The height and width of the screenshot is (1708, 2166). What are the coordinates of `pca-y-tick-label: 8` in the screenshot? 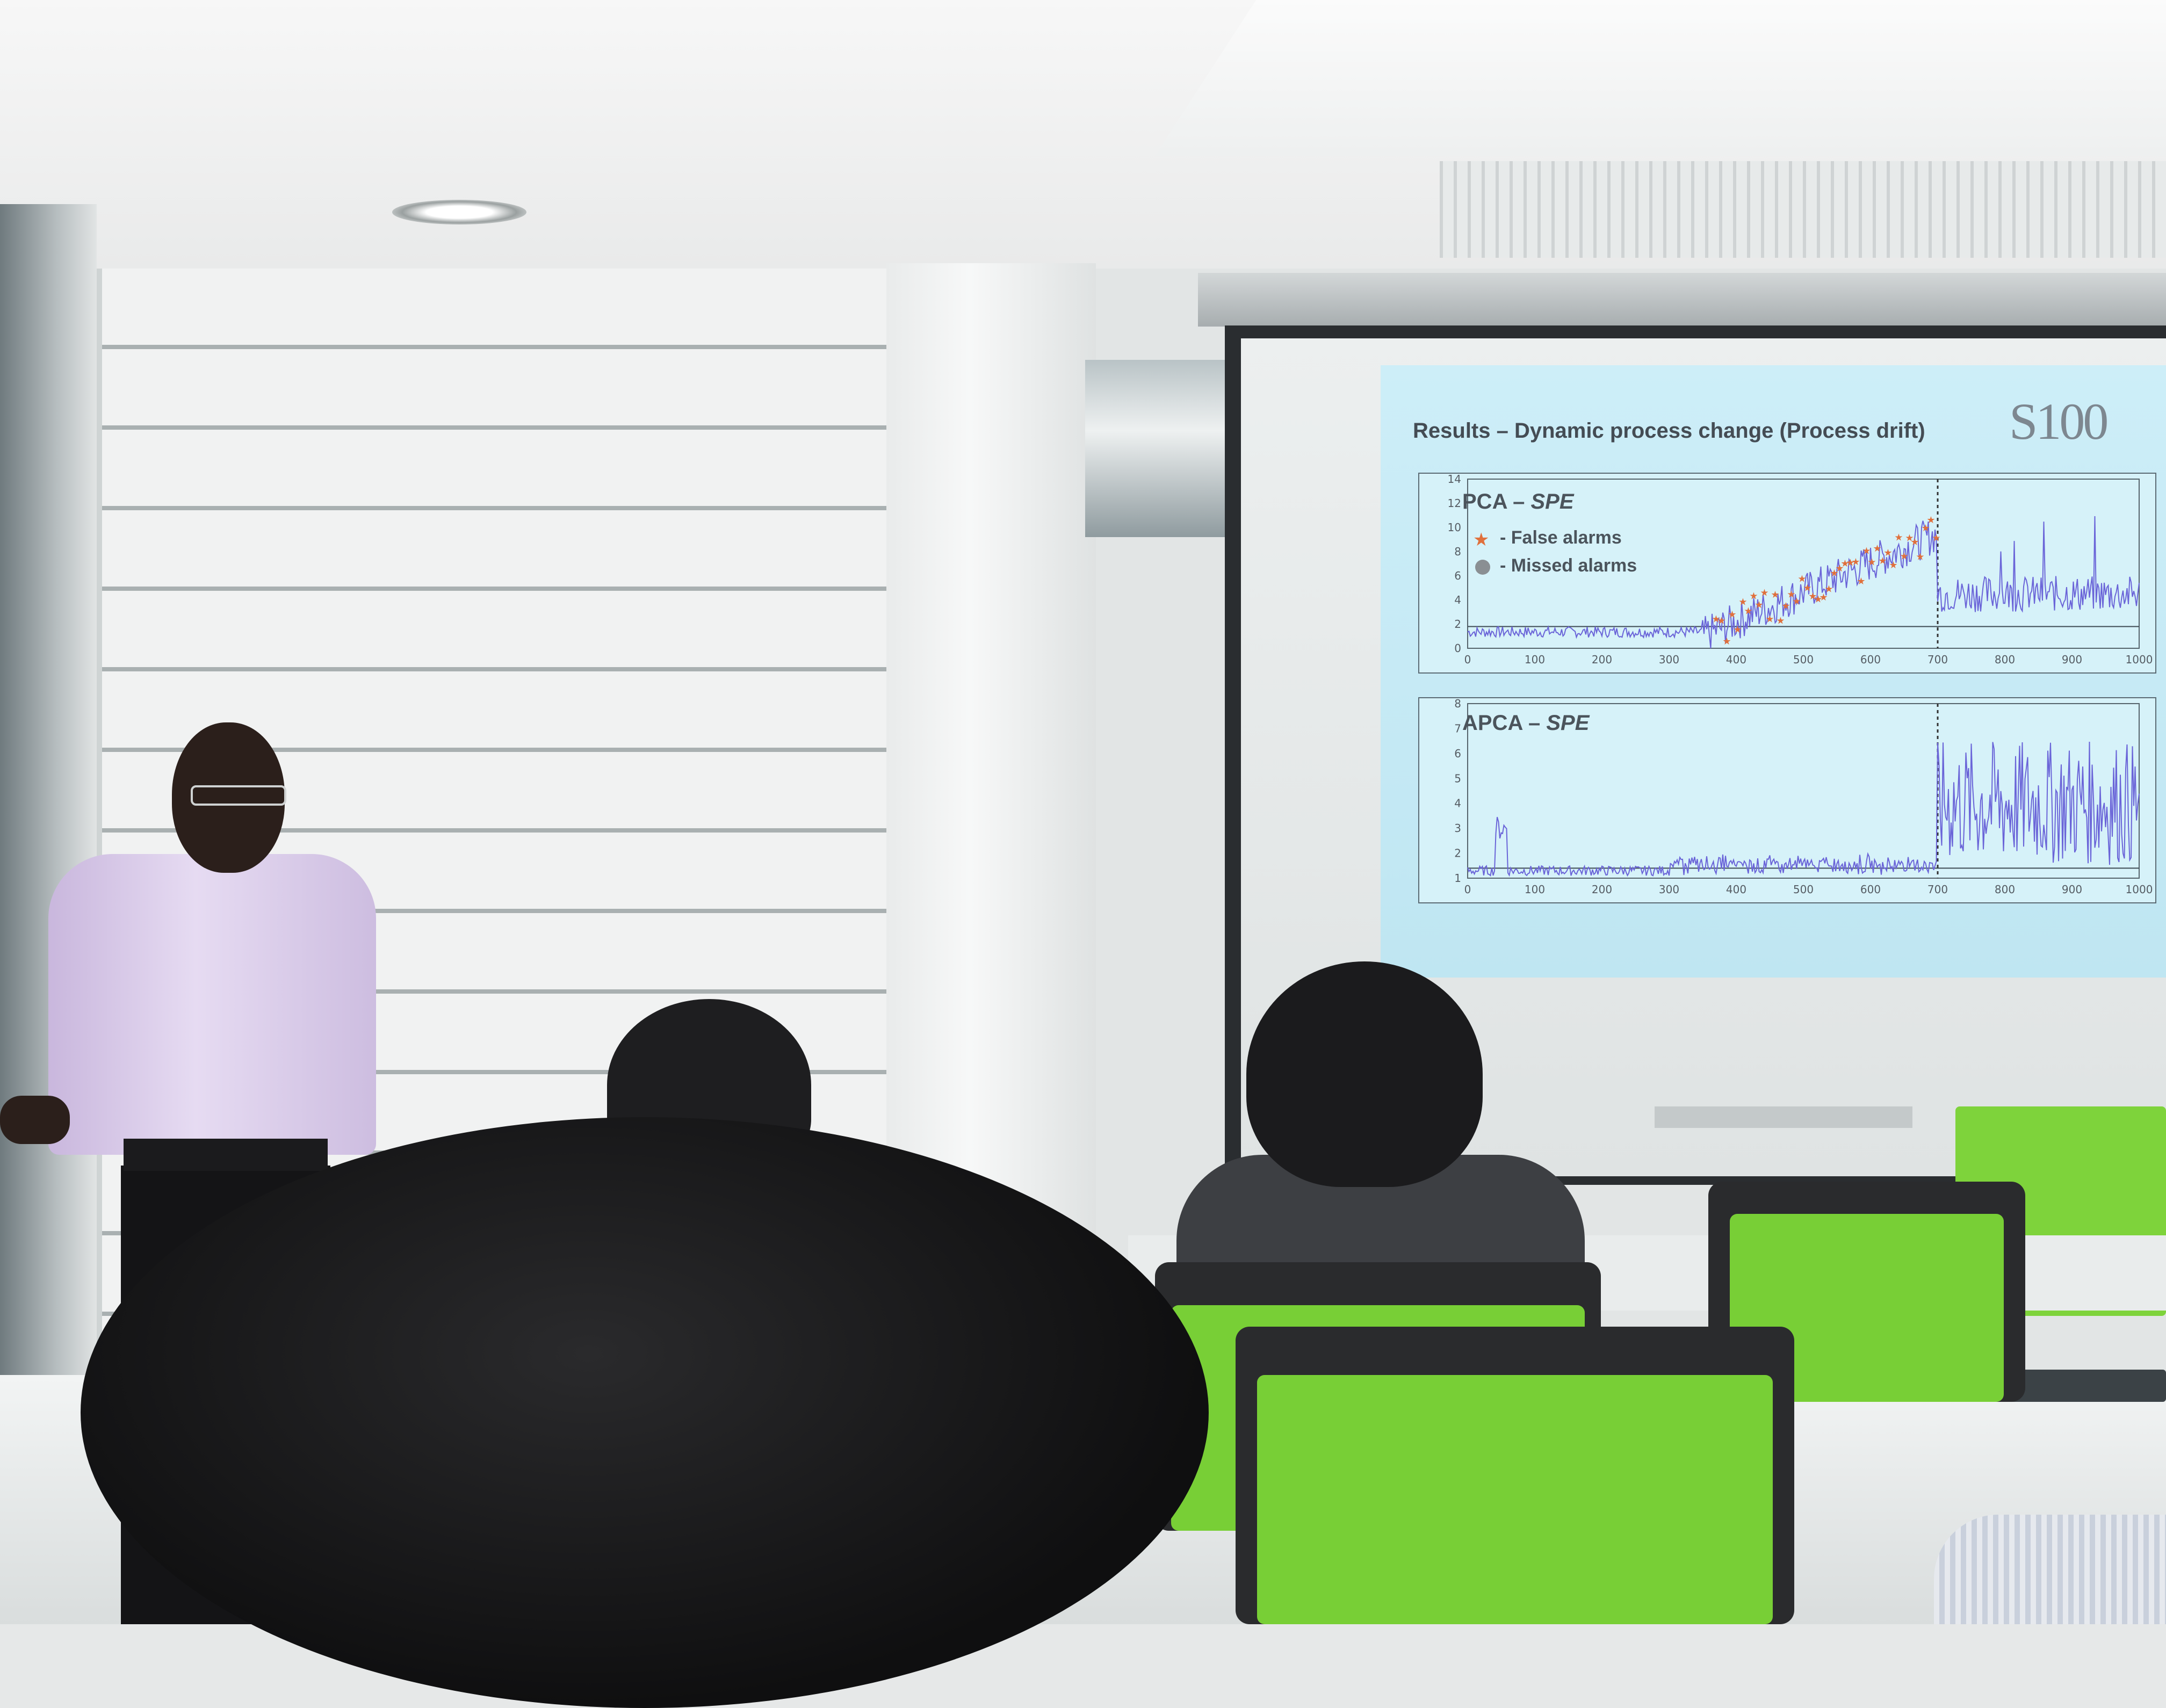 It's located at (1457, 551).